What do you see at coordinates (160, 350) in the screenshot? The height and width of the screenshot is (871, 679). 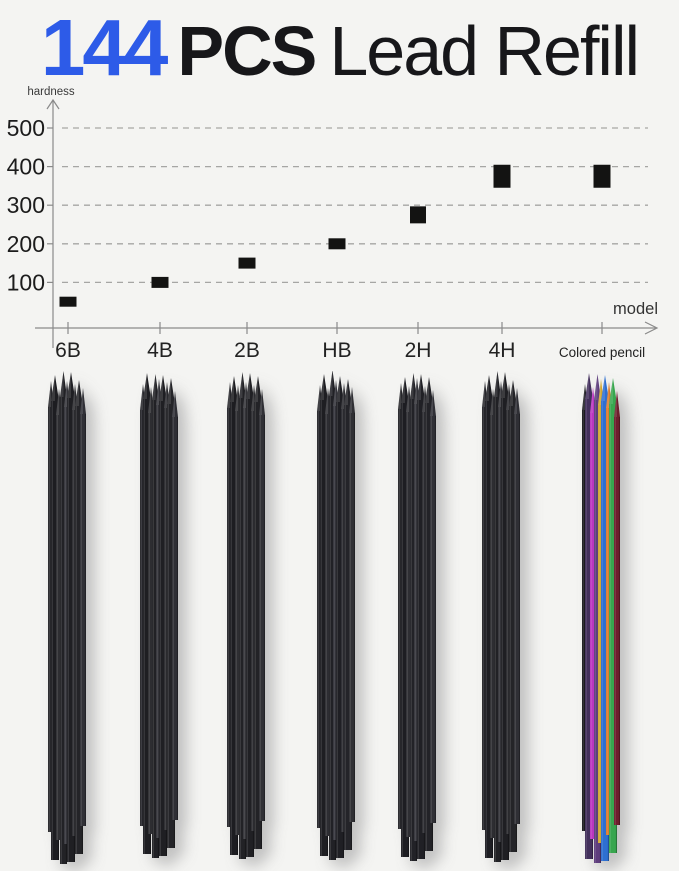 I see `x-category-label: 4B` at bounding box center [160, 350].